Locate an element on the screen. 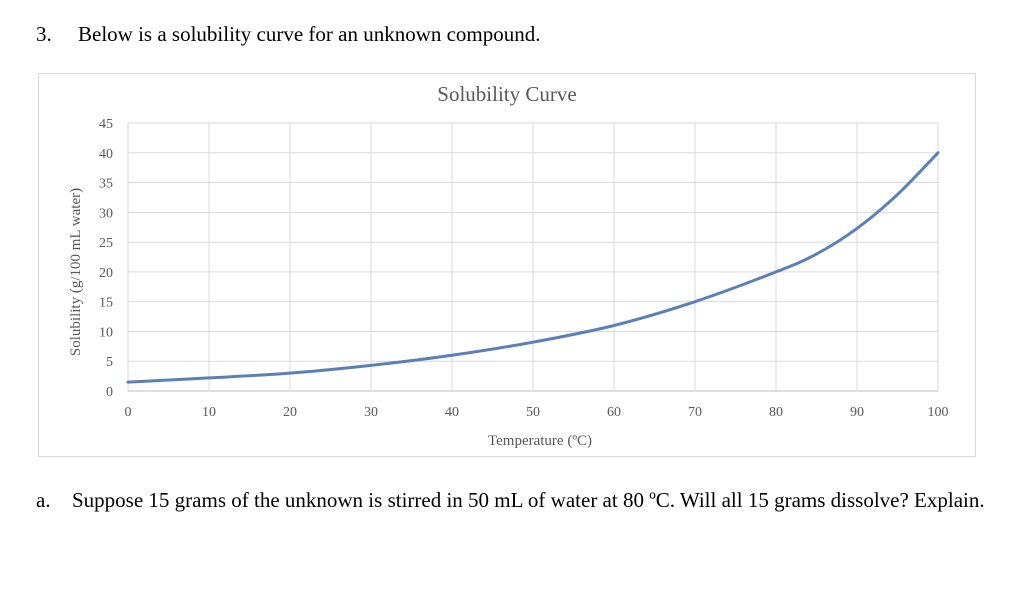 This screenshot has width=1024, height=589. x-tick-labels: 0 10 20 30 40 50 60 70 80 90 100 is located at coordinates (537, 412).